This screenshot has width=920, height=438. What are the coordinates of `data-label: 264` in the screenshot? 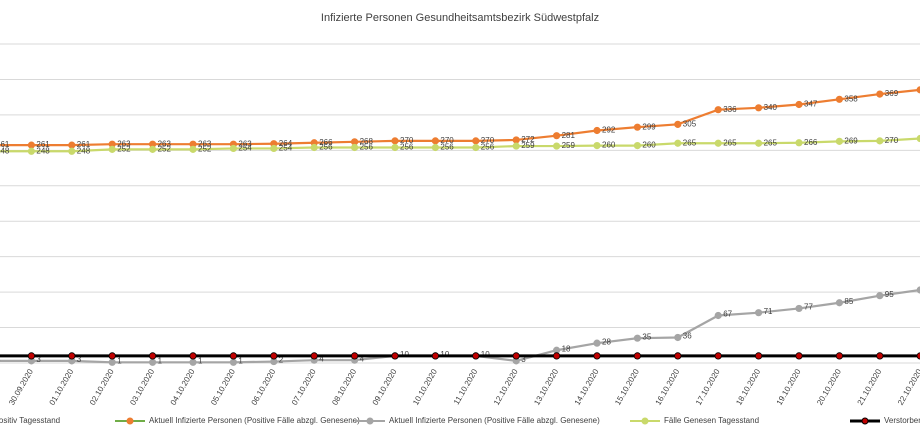 It's located at (286, 143).